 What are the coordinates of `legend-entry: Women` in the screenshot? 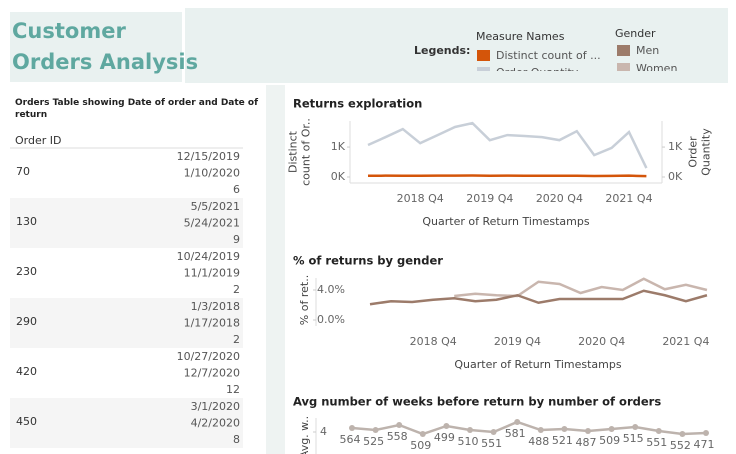 It's located at (656, 68).